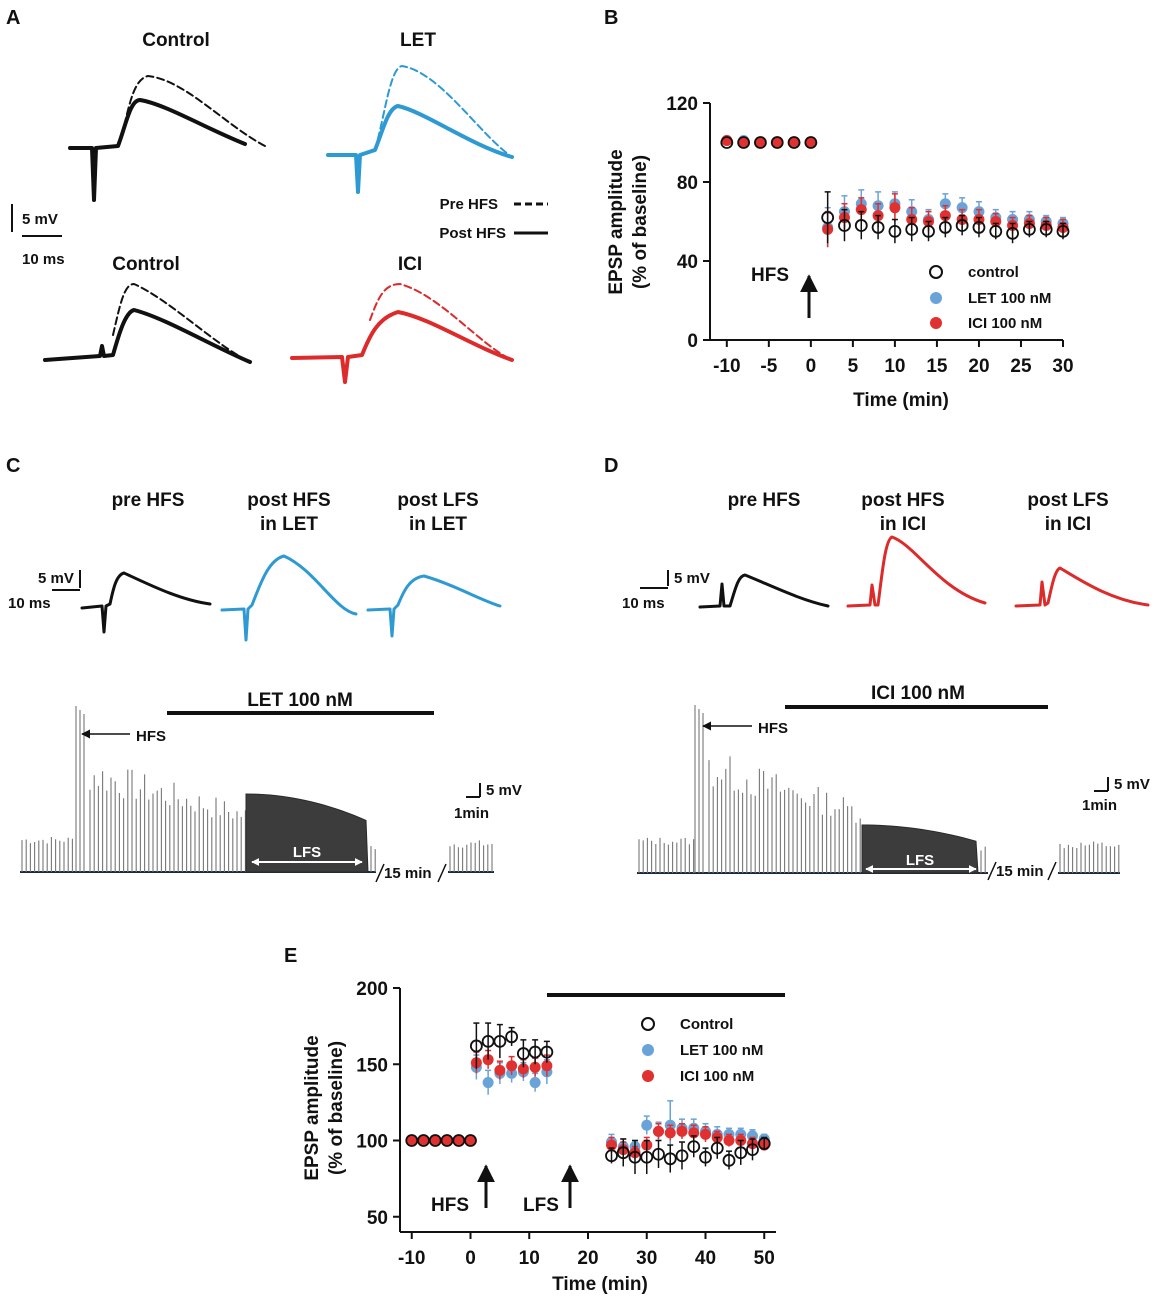 Image resolution: width=1158 pixels, height=1300 pixels. Describe the element at coordinates (648, 1024) in the screenshot. I see `e-legend-control-marker` at that location.